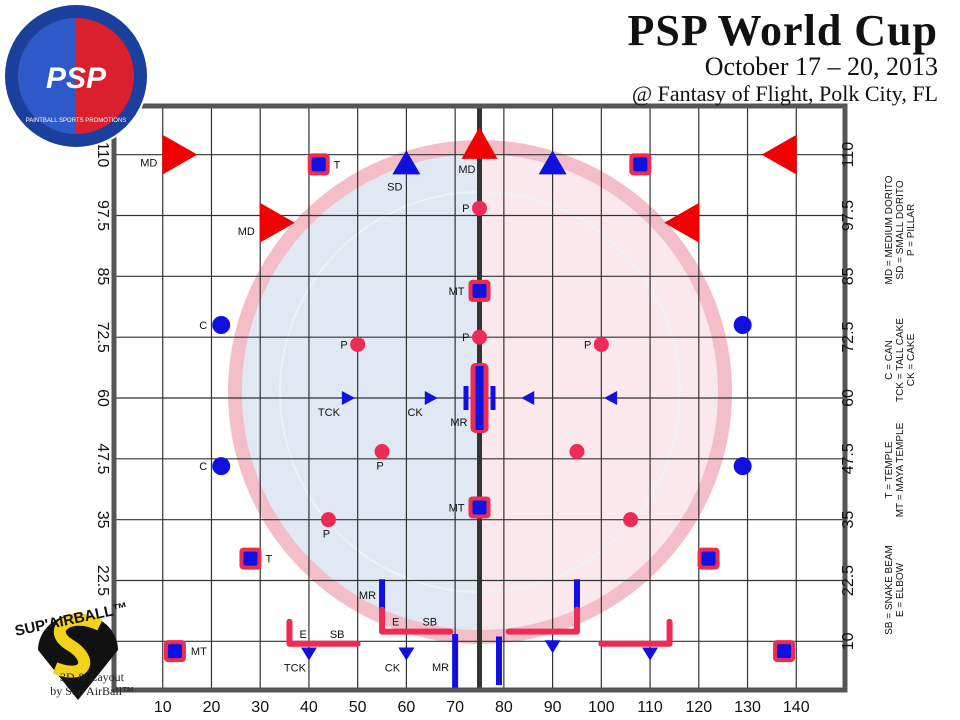  I want to click on x-tick-label: 140, so click(796, 707).